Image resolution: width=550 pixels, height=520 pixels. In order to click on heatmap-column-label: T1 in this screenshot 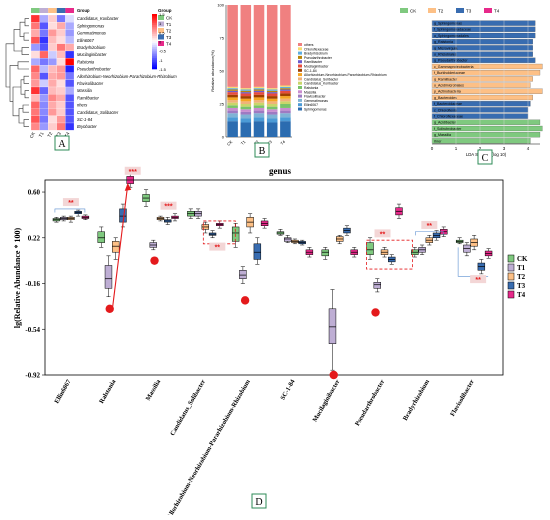, I will do `click(41, 134)`.